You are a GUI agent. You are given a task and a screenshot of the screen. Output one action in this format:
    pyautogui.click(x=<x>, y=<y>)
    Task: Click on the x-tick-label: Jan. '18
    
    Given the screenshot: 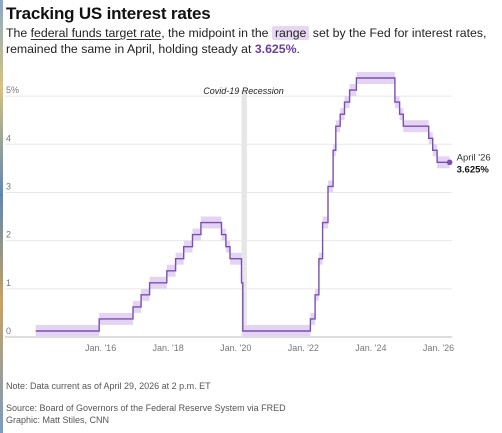 What is the action you would take?
    pyautogui.click(x=168, y=348)
    